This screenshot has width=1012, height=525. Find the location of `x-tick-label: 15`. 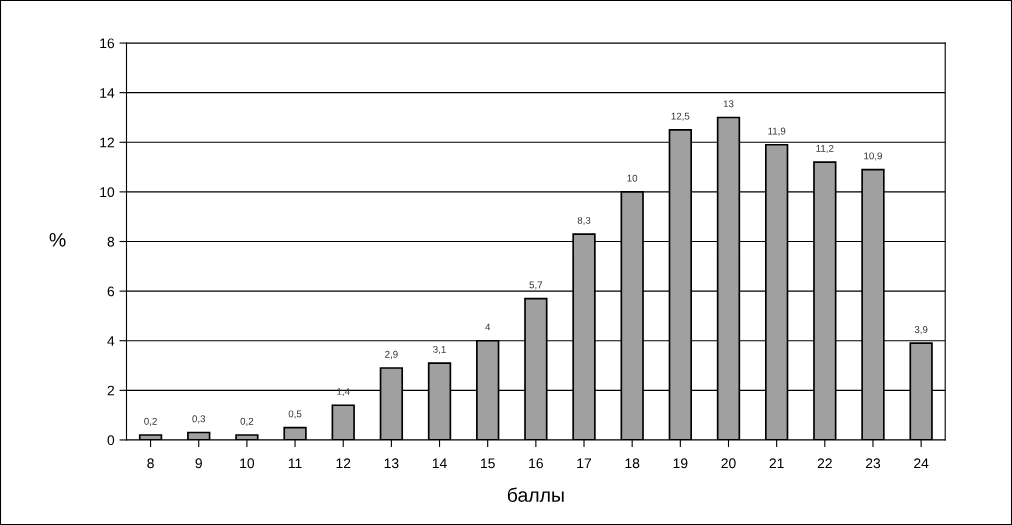

x-tick-label: 15 is located at coordinates (488, 463).